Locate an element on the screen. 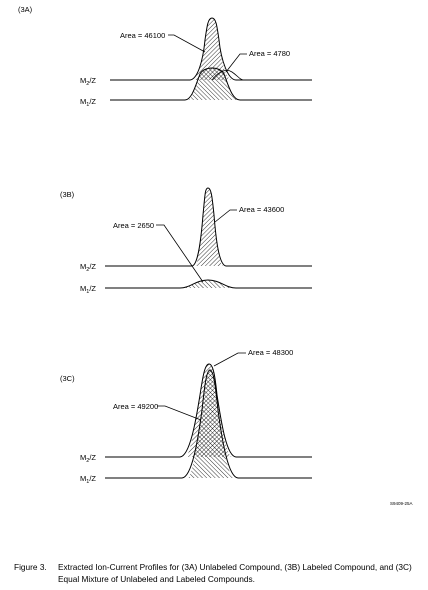  caption-label: Figure 3. is located at coordinates (30, 567).